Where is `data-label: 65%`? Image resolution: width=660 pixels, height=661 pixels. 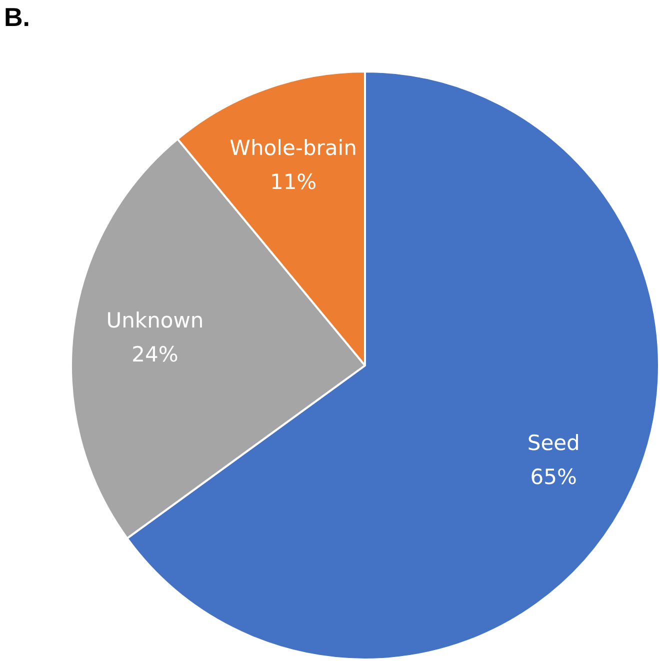 data-label: 65% is located at coordinates (553, 477).